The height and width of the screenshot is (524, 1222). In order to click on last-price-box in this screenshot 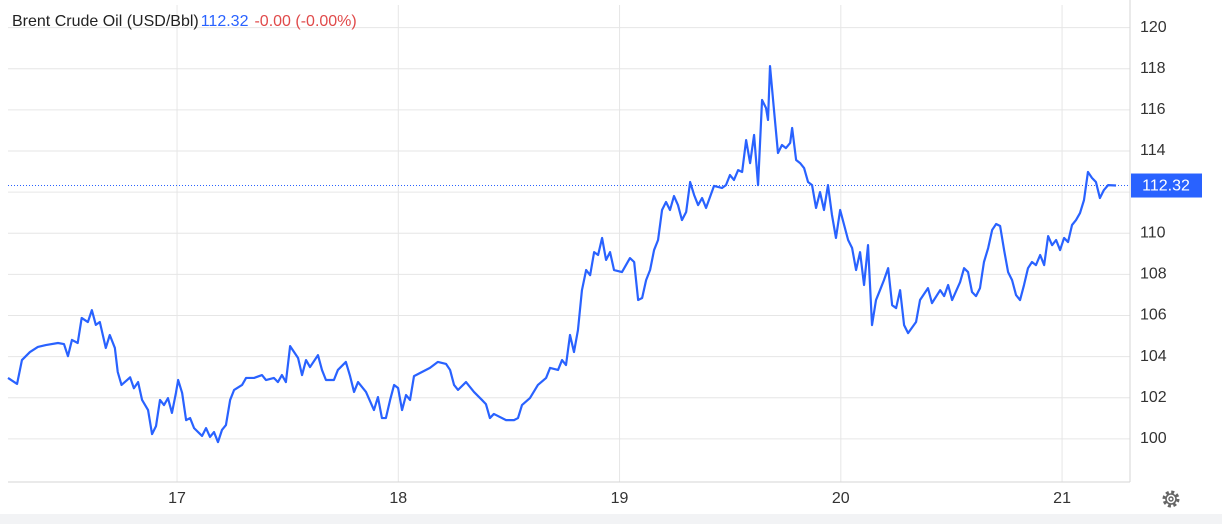, I will do `click(1166, 185)`.